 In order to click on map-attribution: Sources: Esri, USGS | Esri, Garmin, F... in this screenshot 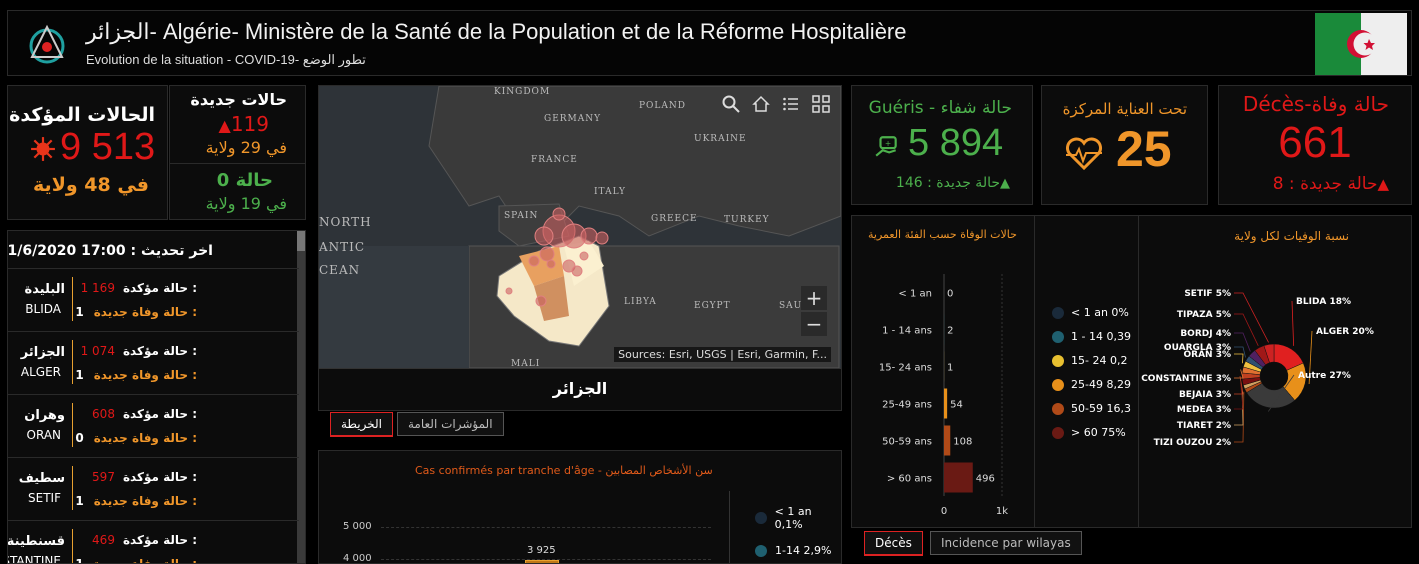, I will do `click(722, 354)`.